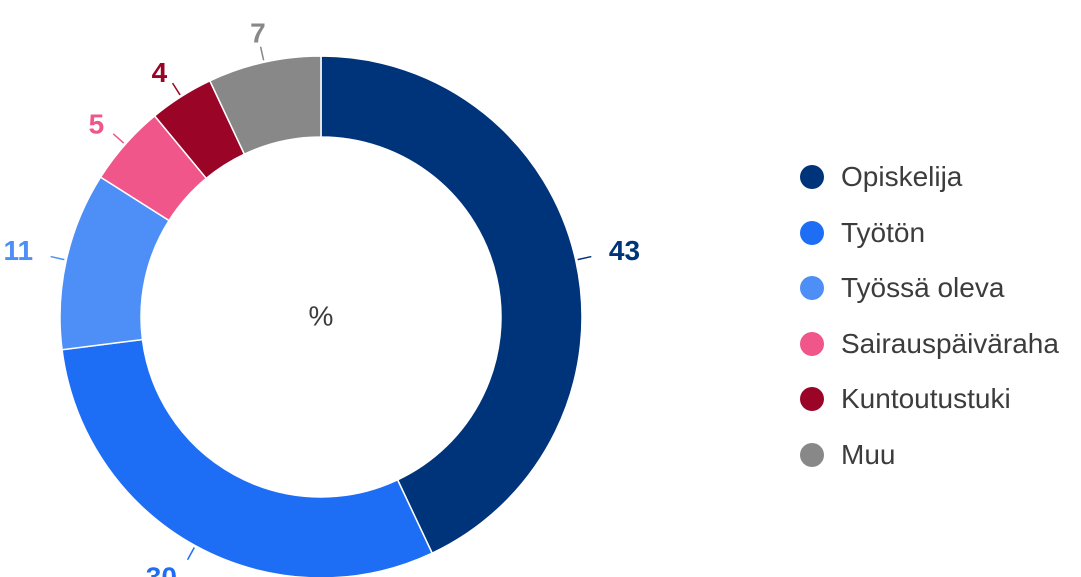  I want to click on legend-item: Työssä oleva, so click(929, 288).